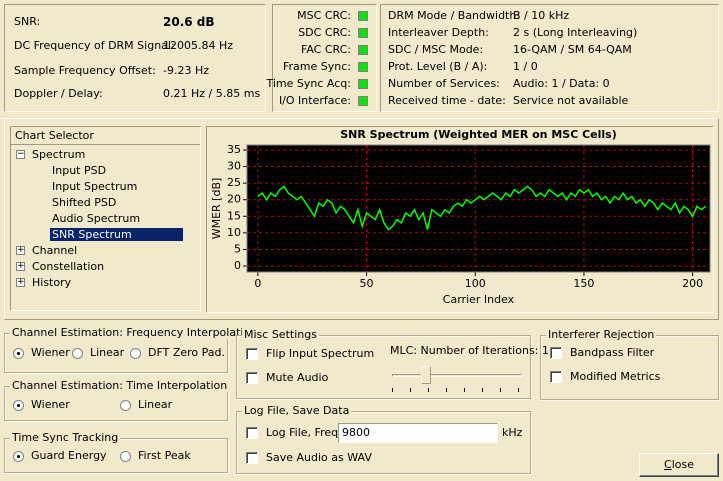 This screenshot has width=723, height=481. What do you see at coordinates (116, 234) in the screenshot?
I see `tree-leaf: SNR Spectrum` at bounding box center [116, 234].